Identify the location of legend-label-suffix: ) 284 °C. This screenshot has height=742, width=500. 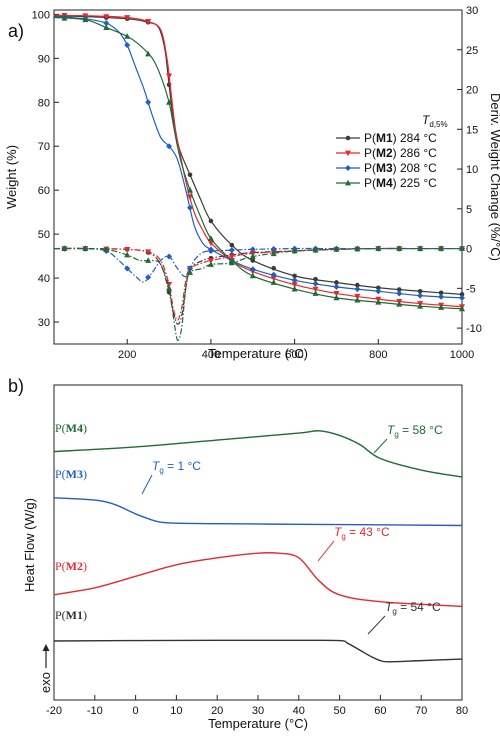
(415, 138).